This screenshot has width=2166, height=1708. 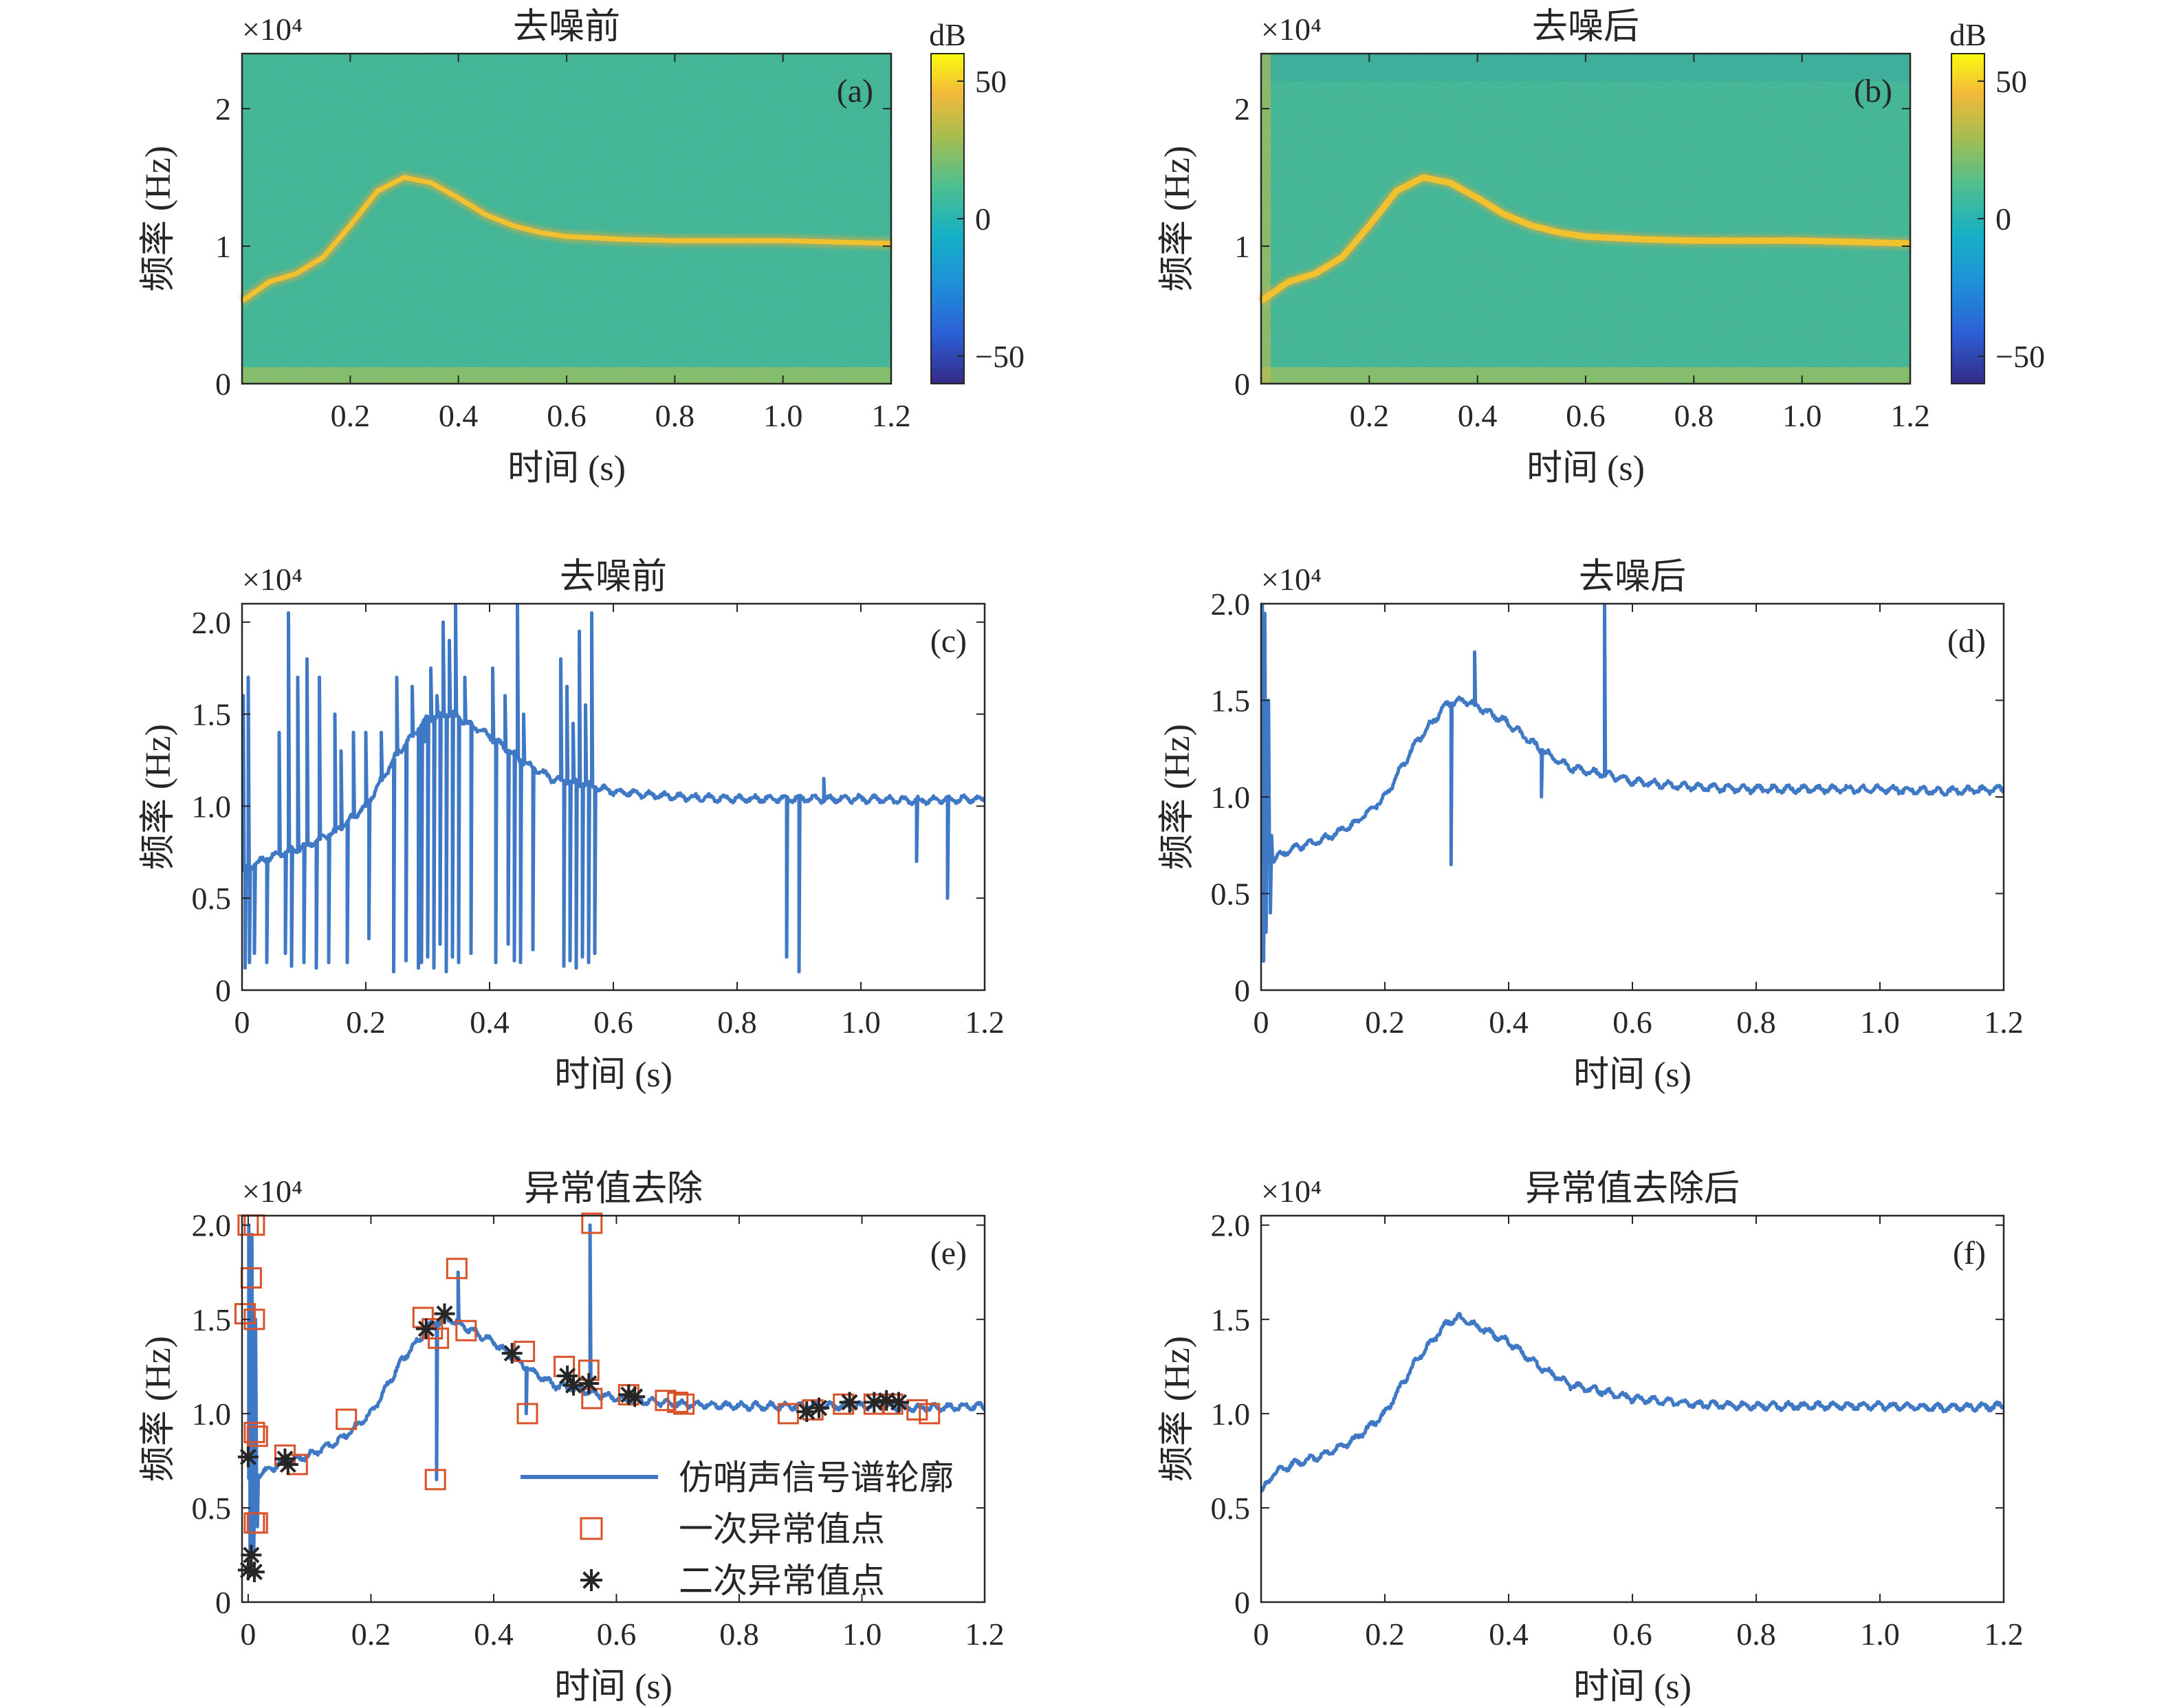 What do you see at coordinates (1632, 577) in the screenshot?
I see `chart-title: 去噪后` at bounding box center [1632, 577].